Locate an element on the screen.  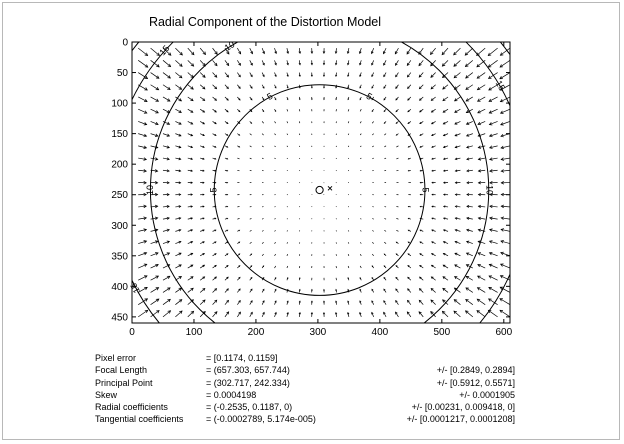
y-tick-label: 450 is located at coordinates (119, 317).